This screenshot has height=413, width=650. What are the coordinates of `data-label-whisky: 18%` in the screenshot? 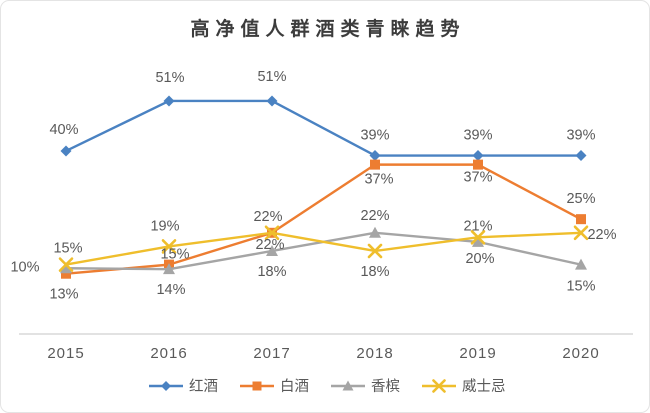 It's located at (374, 272).